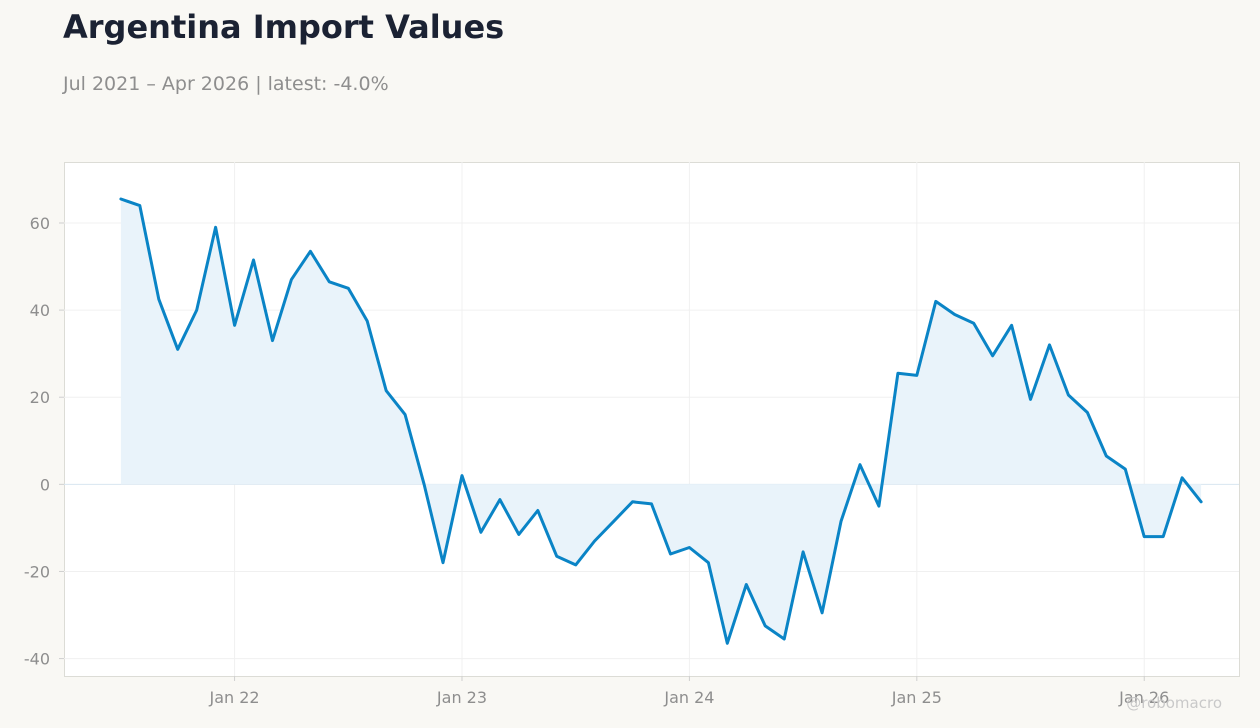 The width and height of the screenshot is (1260, 728). What do you see at coordinates (44, 441) in the screenshot?
I see `y-axis: -40 -20 0 20 40 60` at bounding box center [44, 441].